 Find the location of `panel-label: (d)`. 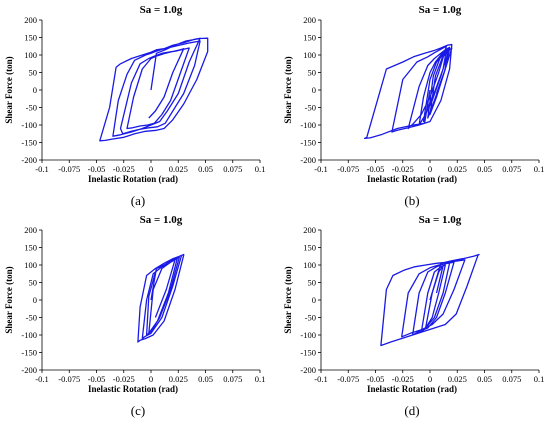

panel-label: (d) is located at coordinates (411, 410).